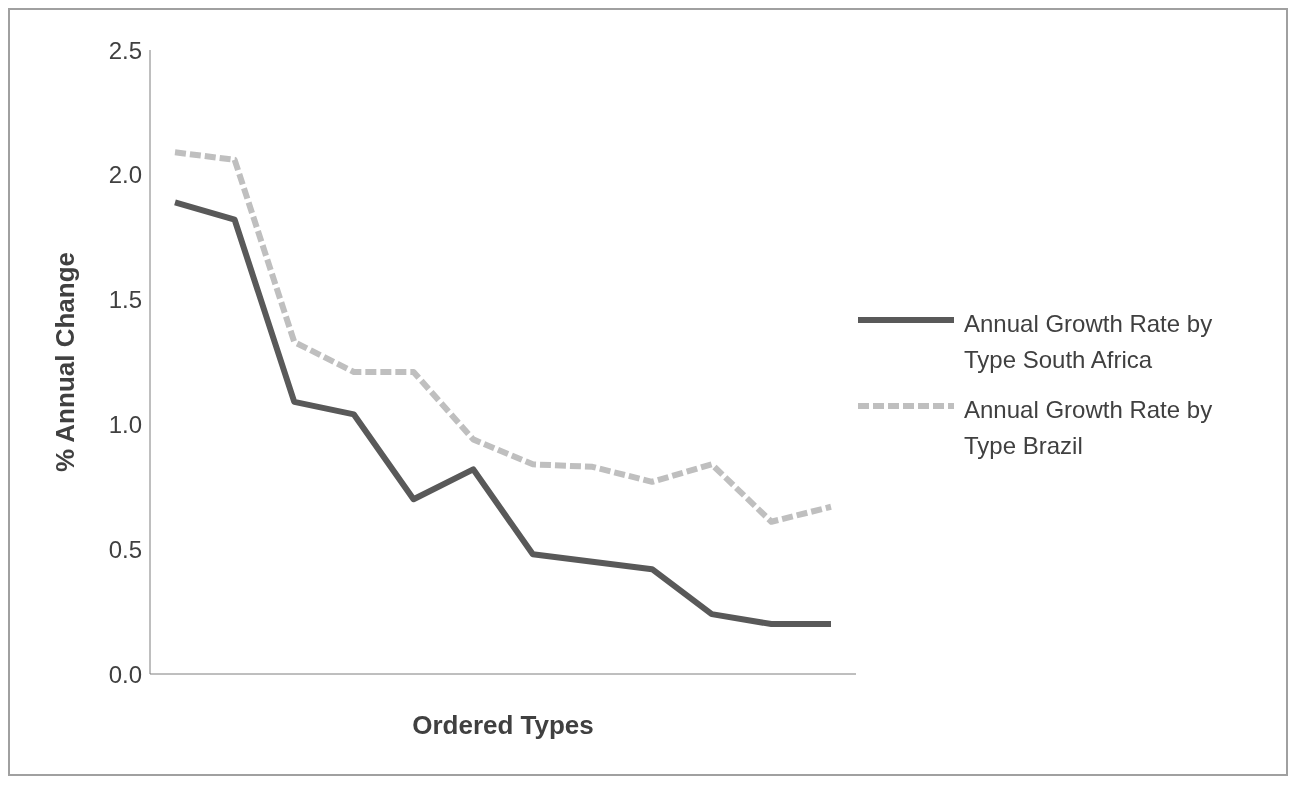 This screenshot has width=1297, height=786. Describe the element at coordinates (1089, 342) in the screenshot. I see `legend-label: Annual Growth Rate by Type South Africa` at that location.